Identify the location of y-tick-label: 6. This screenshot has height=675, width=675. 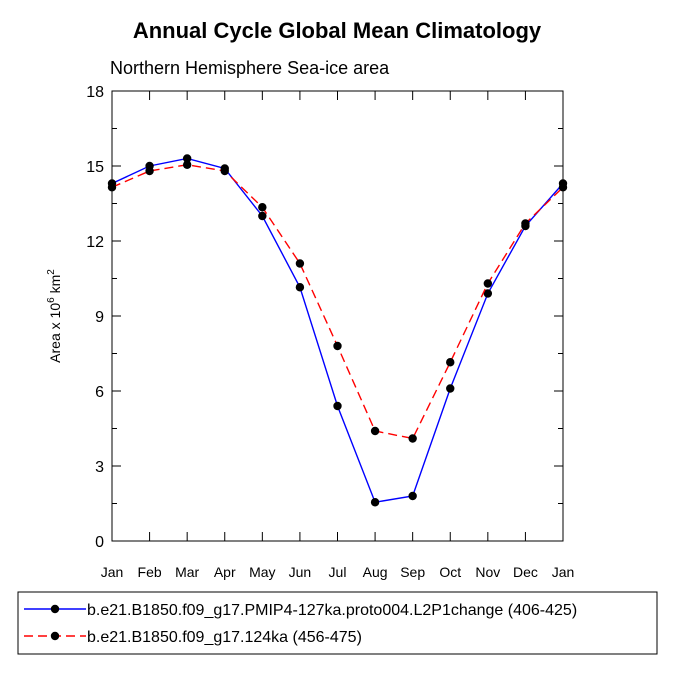
(99, 392).